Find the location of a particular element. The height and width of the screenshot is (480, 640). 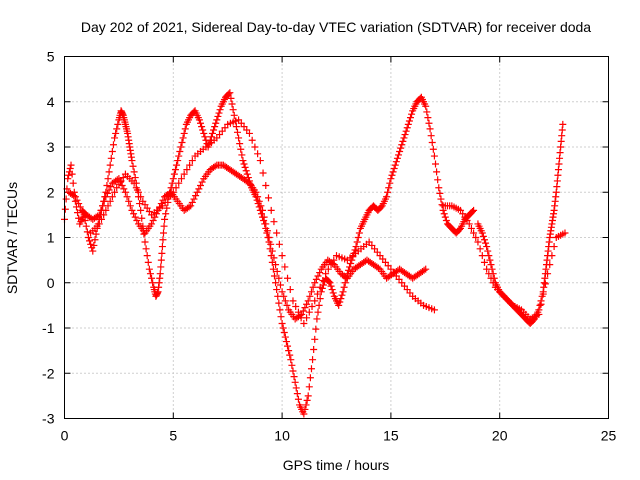

y-tick-label: 1 is located at coordinates (51, 238).